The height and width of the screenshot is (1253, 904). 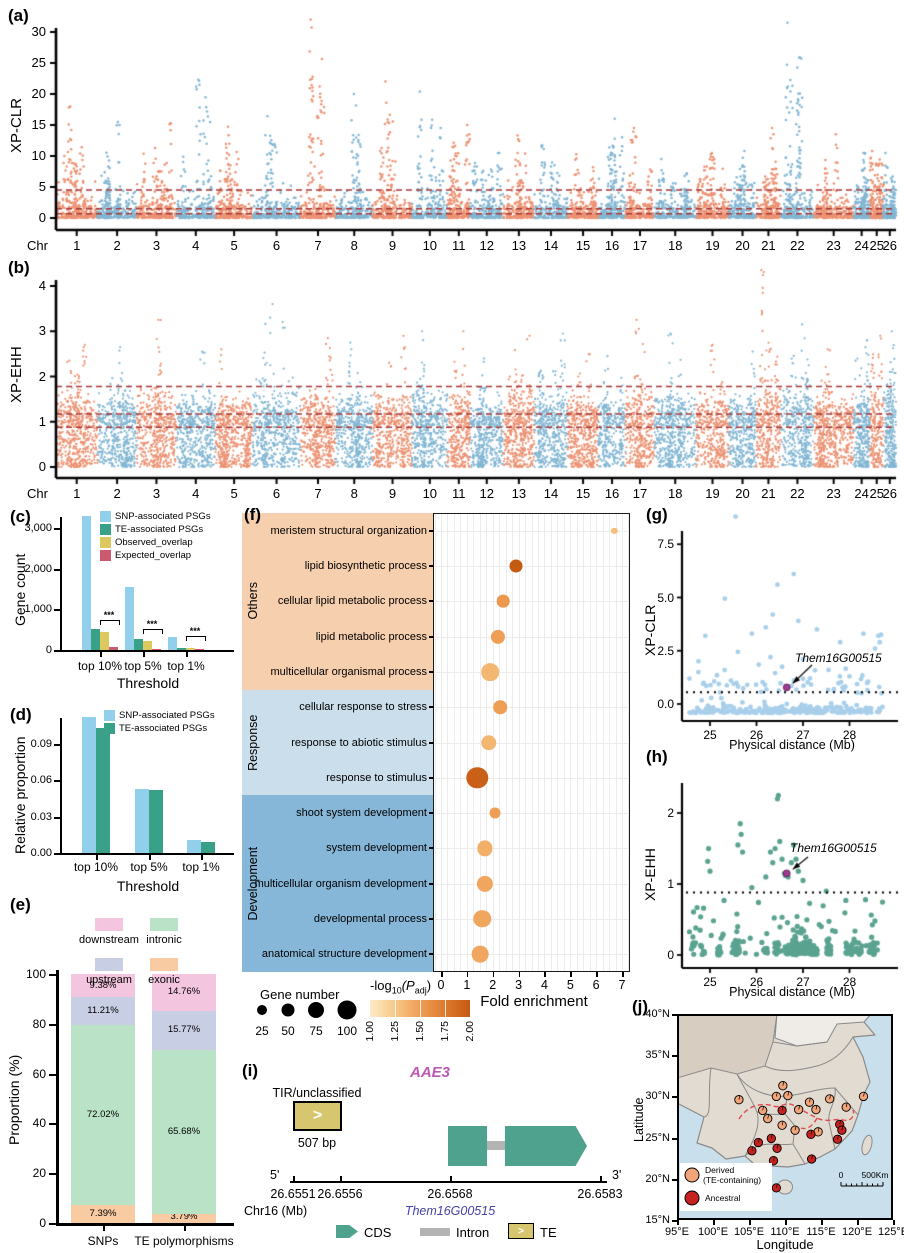 What do you see at coordinates (378, 1232) in the screenshot?
I see `legend-cds-label: CDS` at bounding box center [378, 1232].